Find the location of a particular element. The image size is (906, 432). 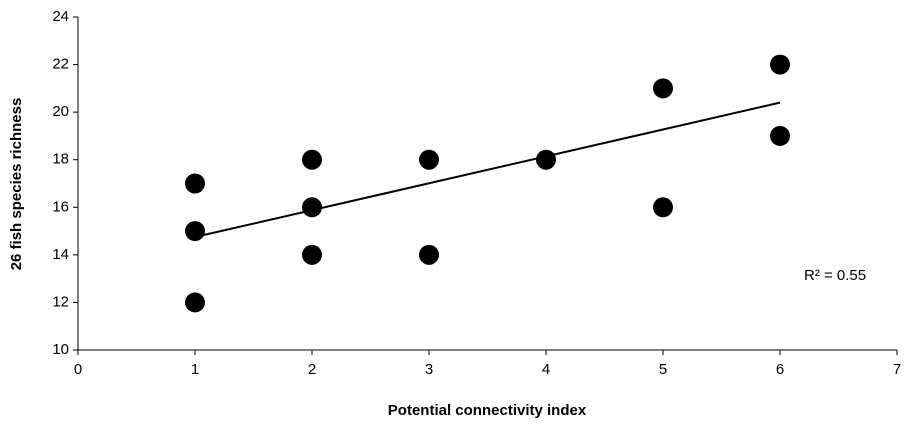

y-tick-label: 22 is located at coordinates (60, 64).